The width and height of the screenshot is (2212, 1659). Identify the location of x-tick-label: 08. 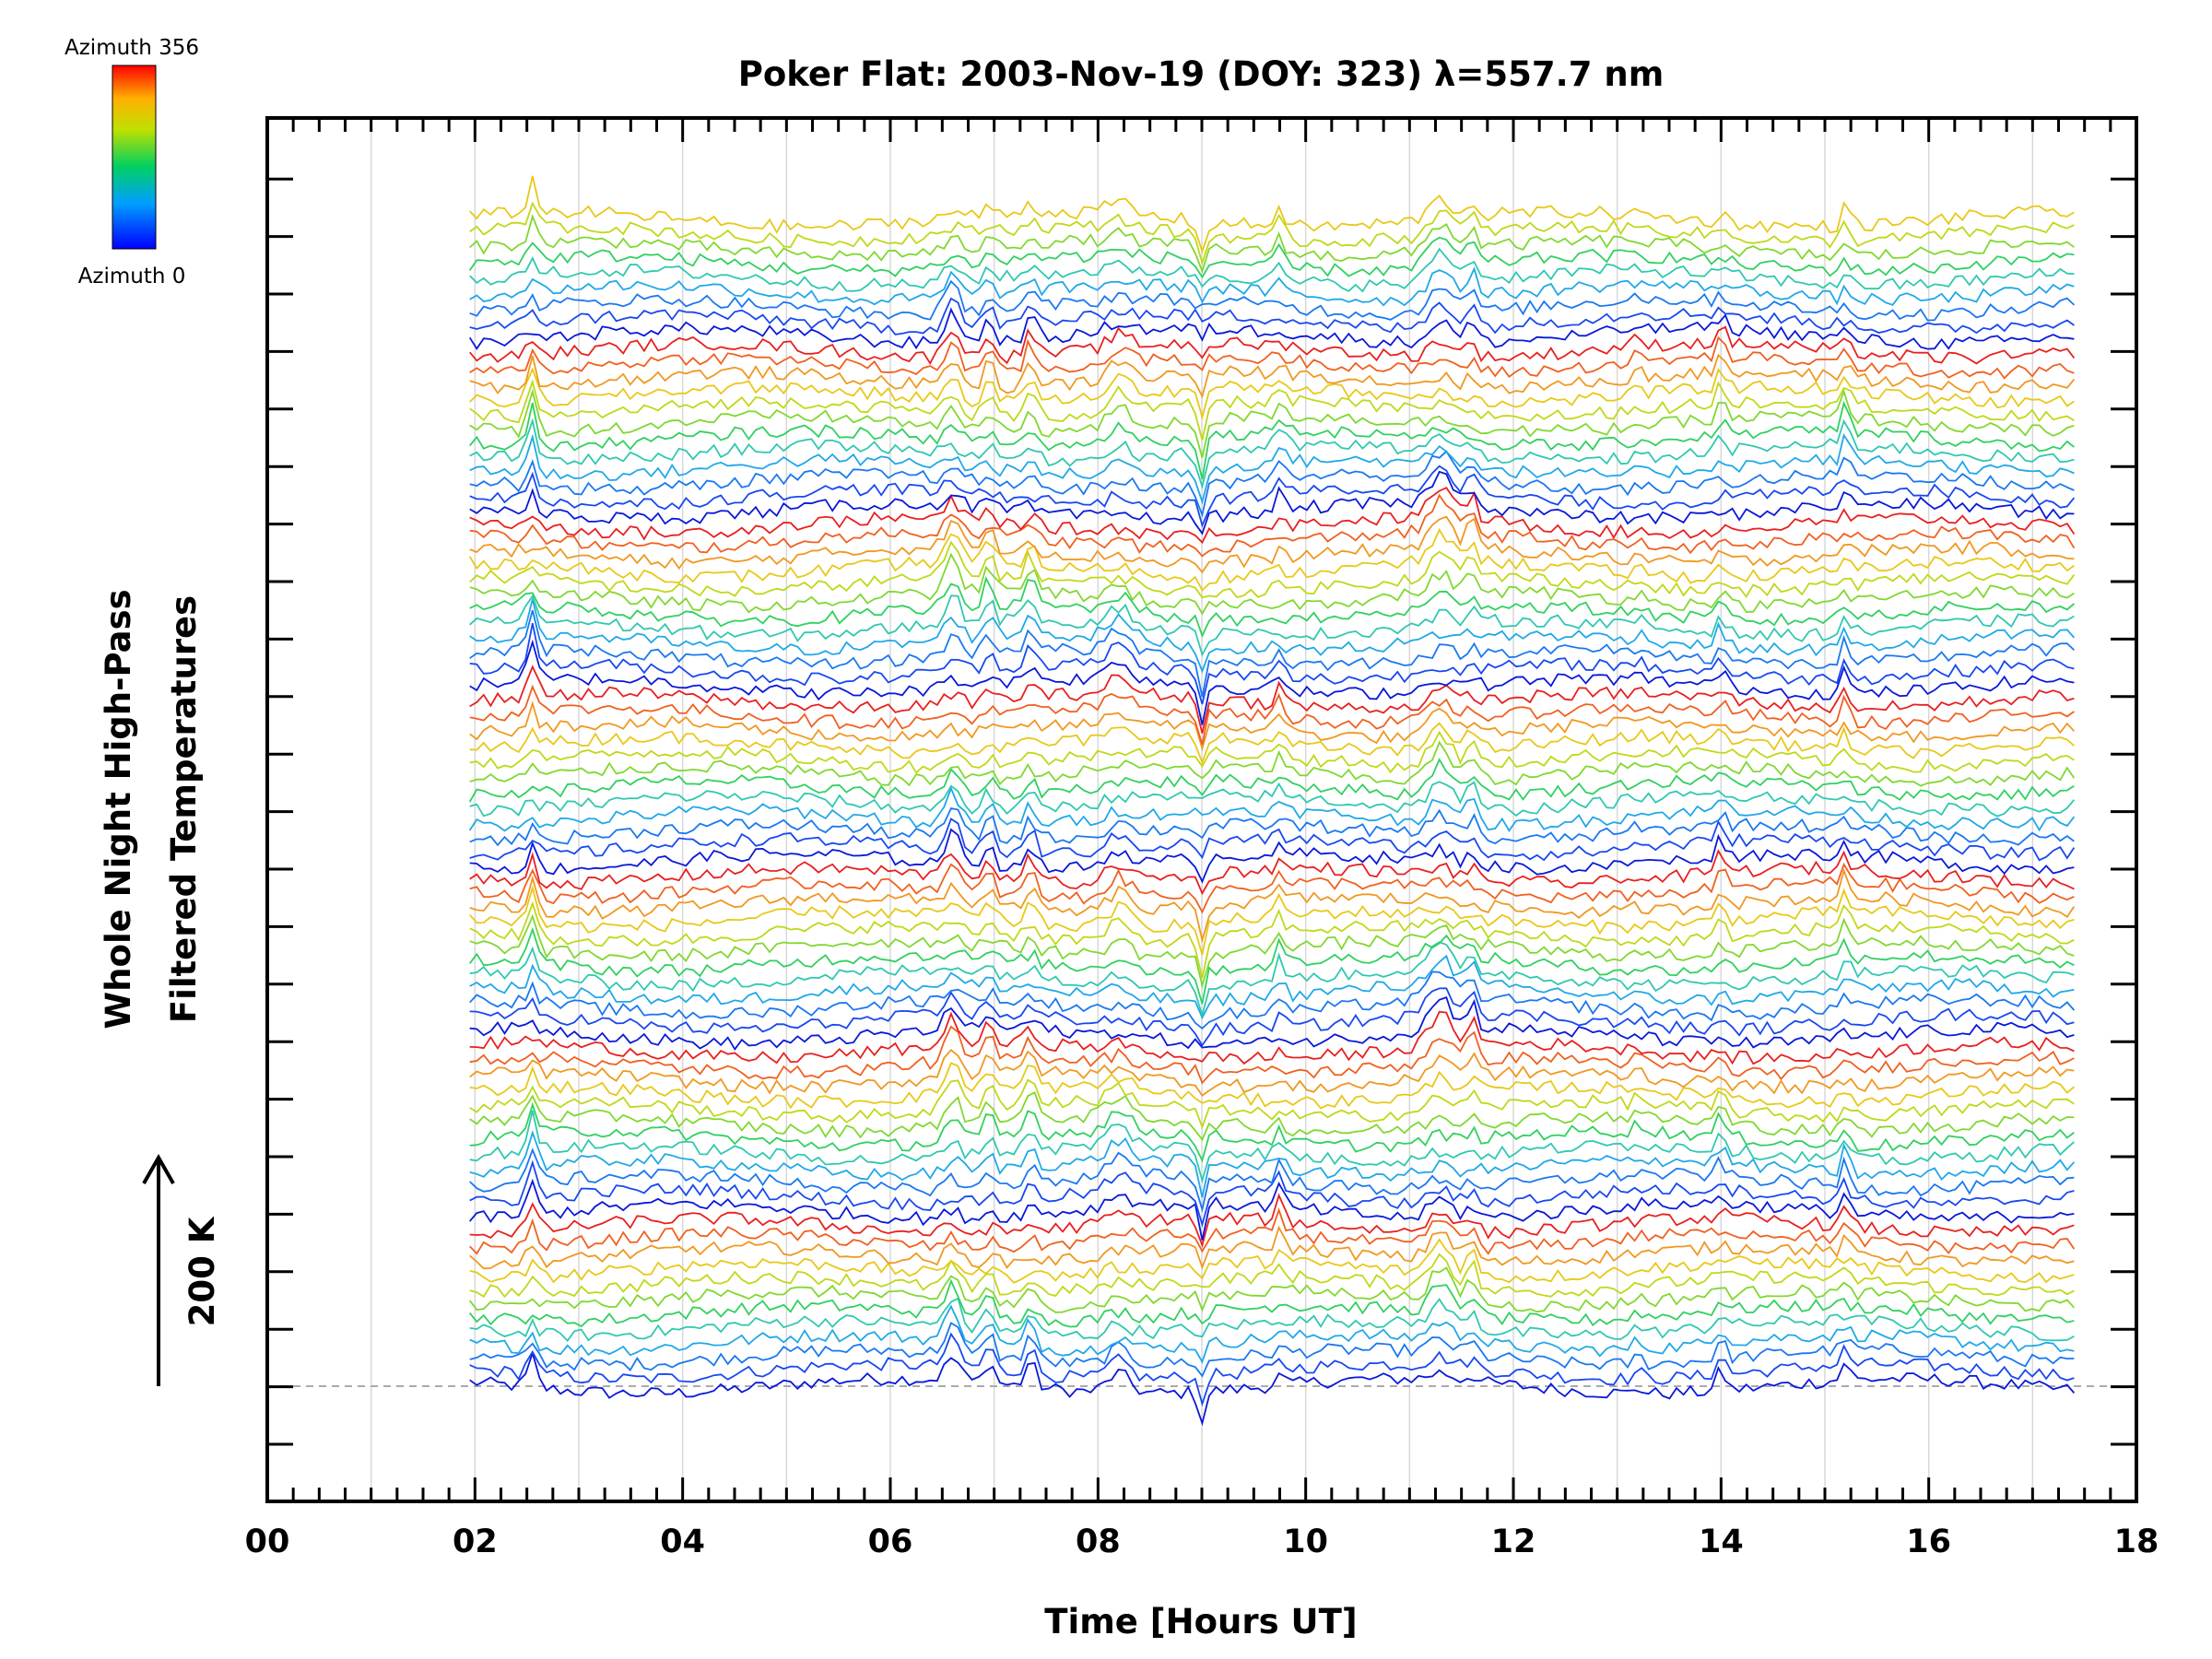
(1098, 1542).